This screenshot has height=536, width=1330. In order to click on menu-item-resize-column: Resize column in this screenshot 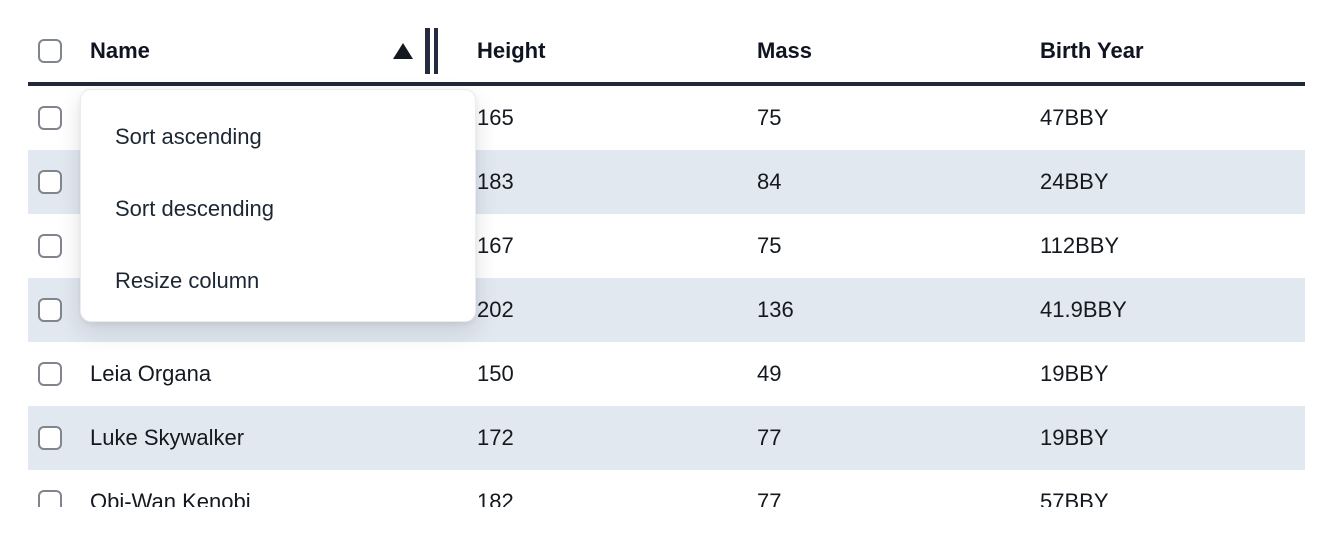, I will do `click(187, 280)`.